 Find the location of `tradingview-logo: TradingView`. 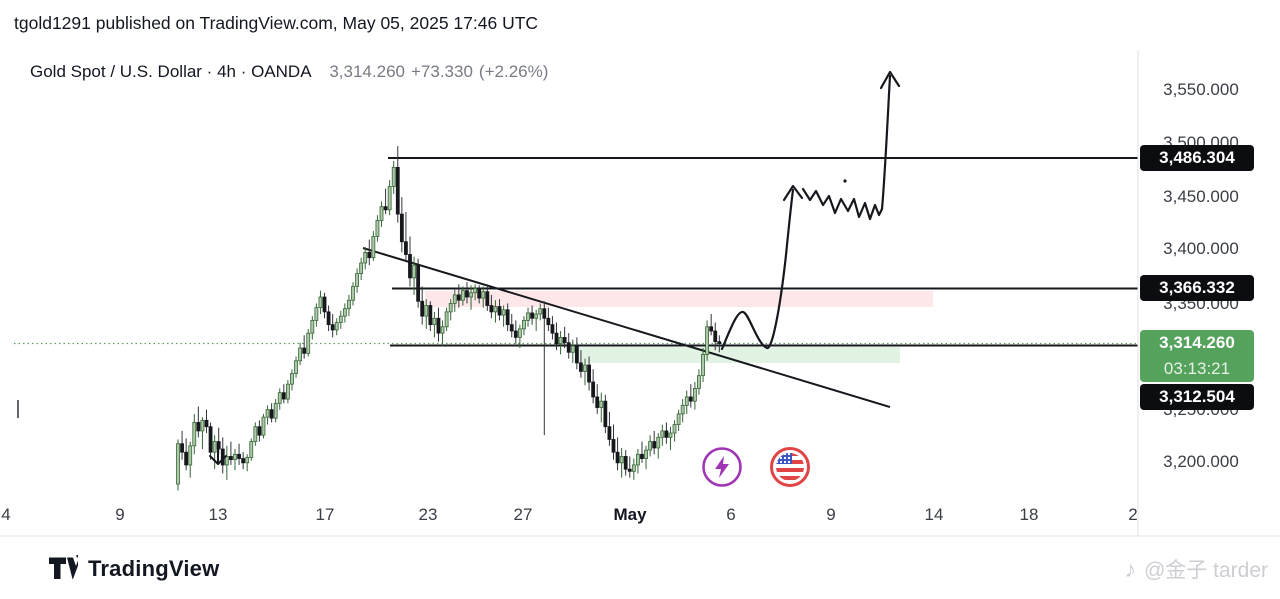

tradingview-logo: TradingView is located at coordinates (133, 568).